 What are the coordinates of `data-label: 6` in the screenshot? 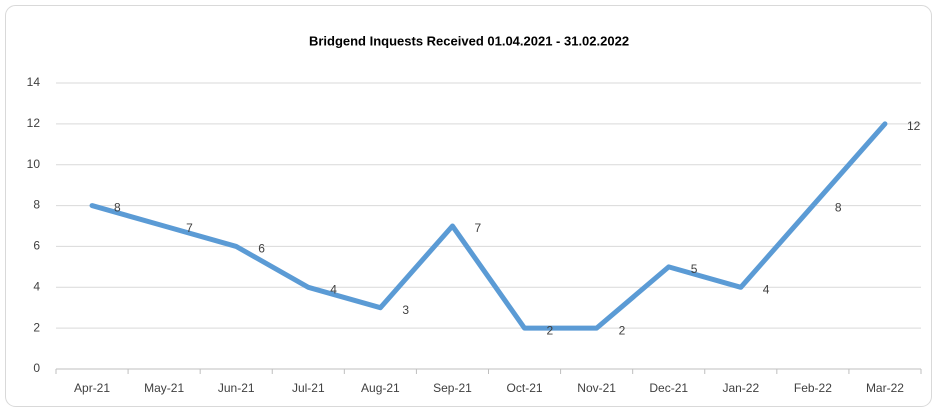 It's located at (261, 249).